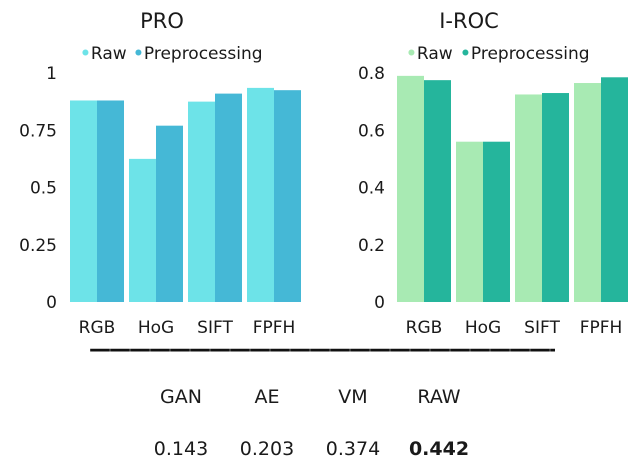  Describe the element at coordinates (142, 230) in the screenshot. I see `chart1-bar-hog-raw` at that location.